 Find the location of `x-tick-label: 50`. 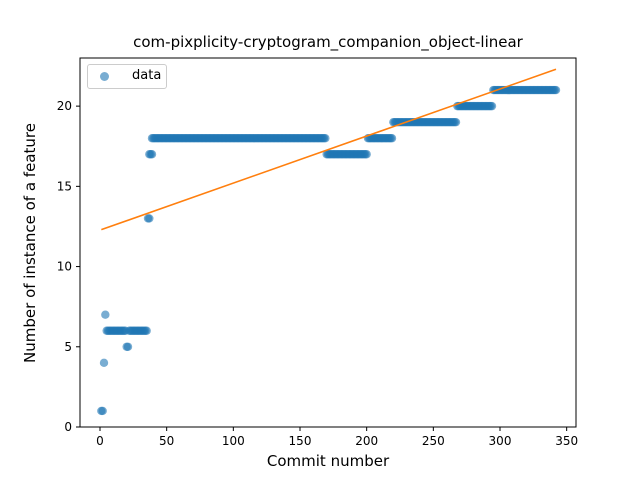

x-tick-label: 50 is located at coordinates (166, 441).